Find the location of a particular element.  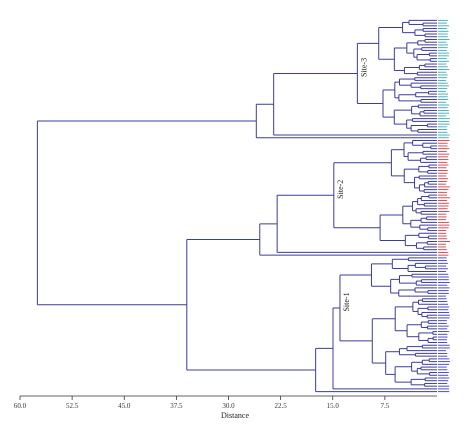

cluster-label-site-1: Site-1 is located at coordinates (346, 301).